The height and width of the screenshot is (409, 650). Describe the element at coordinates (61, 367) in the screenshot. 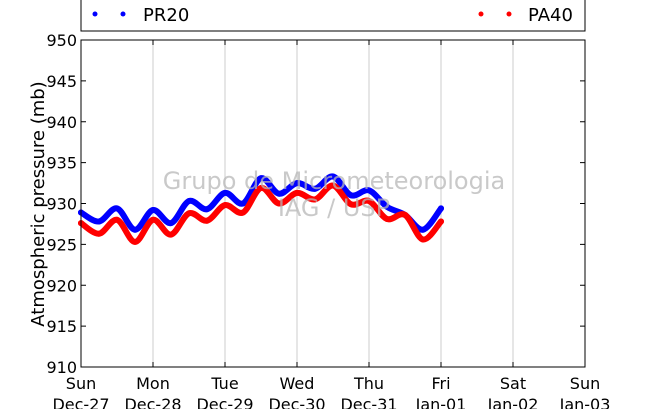

I see `y-tick-label: 910` at that location.